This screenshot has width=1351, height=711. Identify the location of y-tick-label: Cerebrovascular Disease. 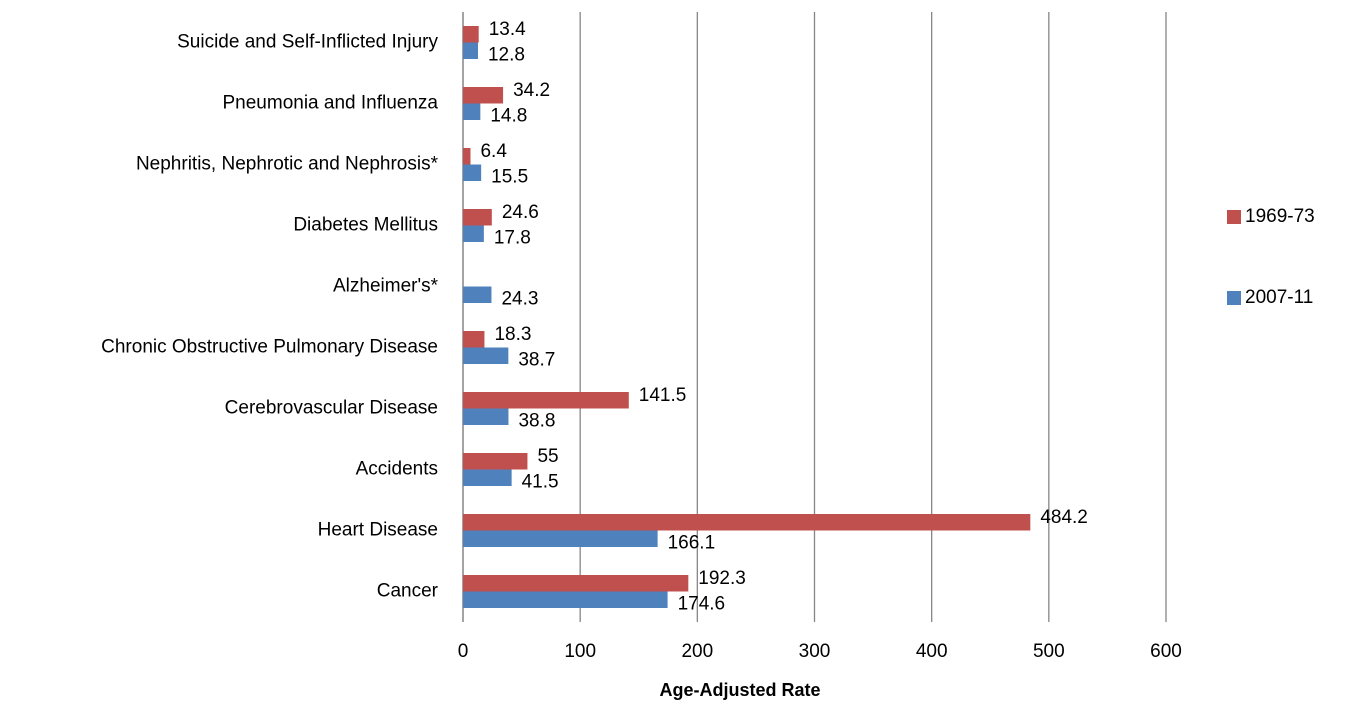
(331, 408).